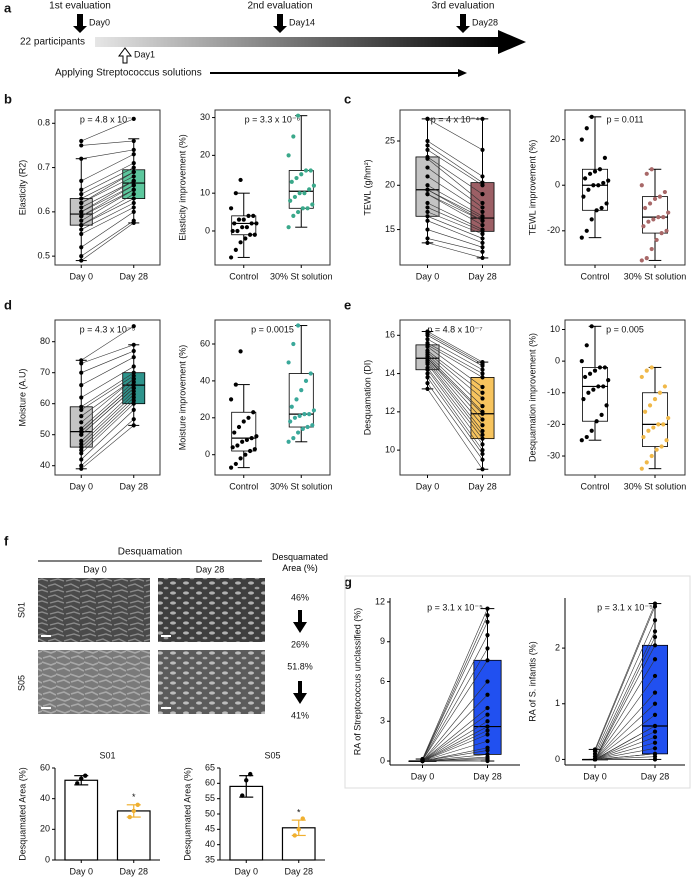  What do you see at coordinates (21, 683) in the screenshot?
I see `row-label: S05` at bounding box center [21, 683].